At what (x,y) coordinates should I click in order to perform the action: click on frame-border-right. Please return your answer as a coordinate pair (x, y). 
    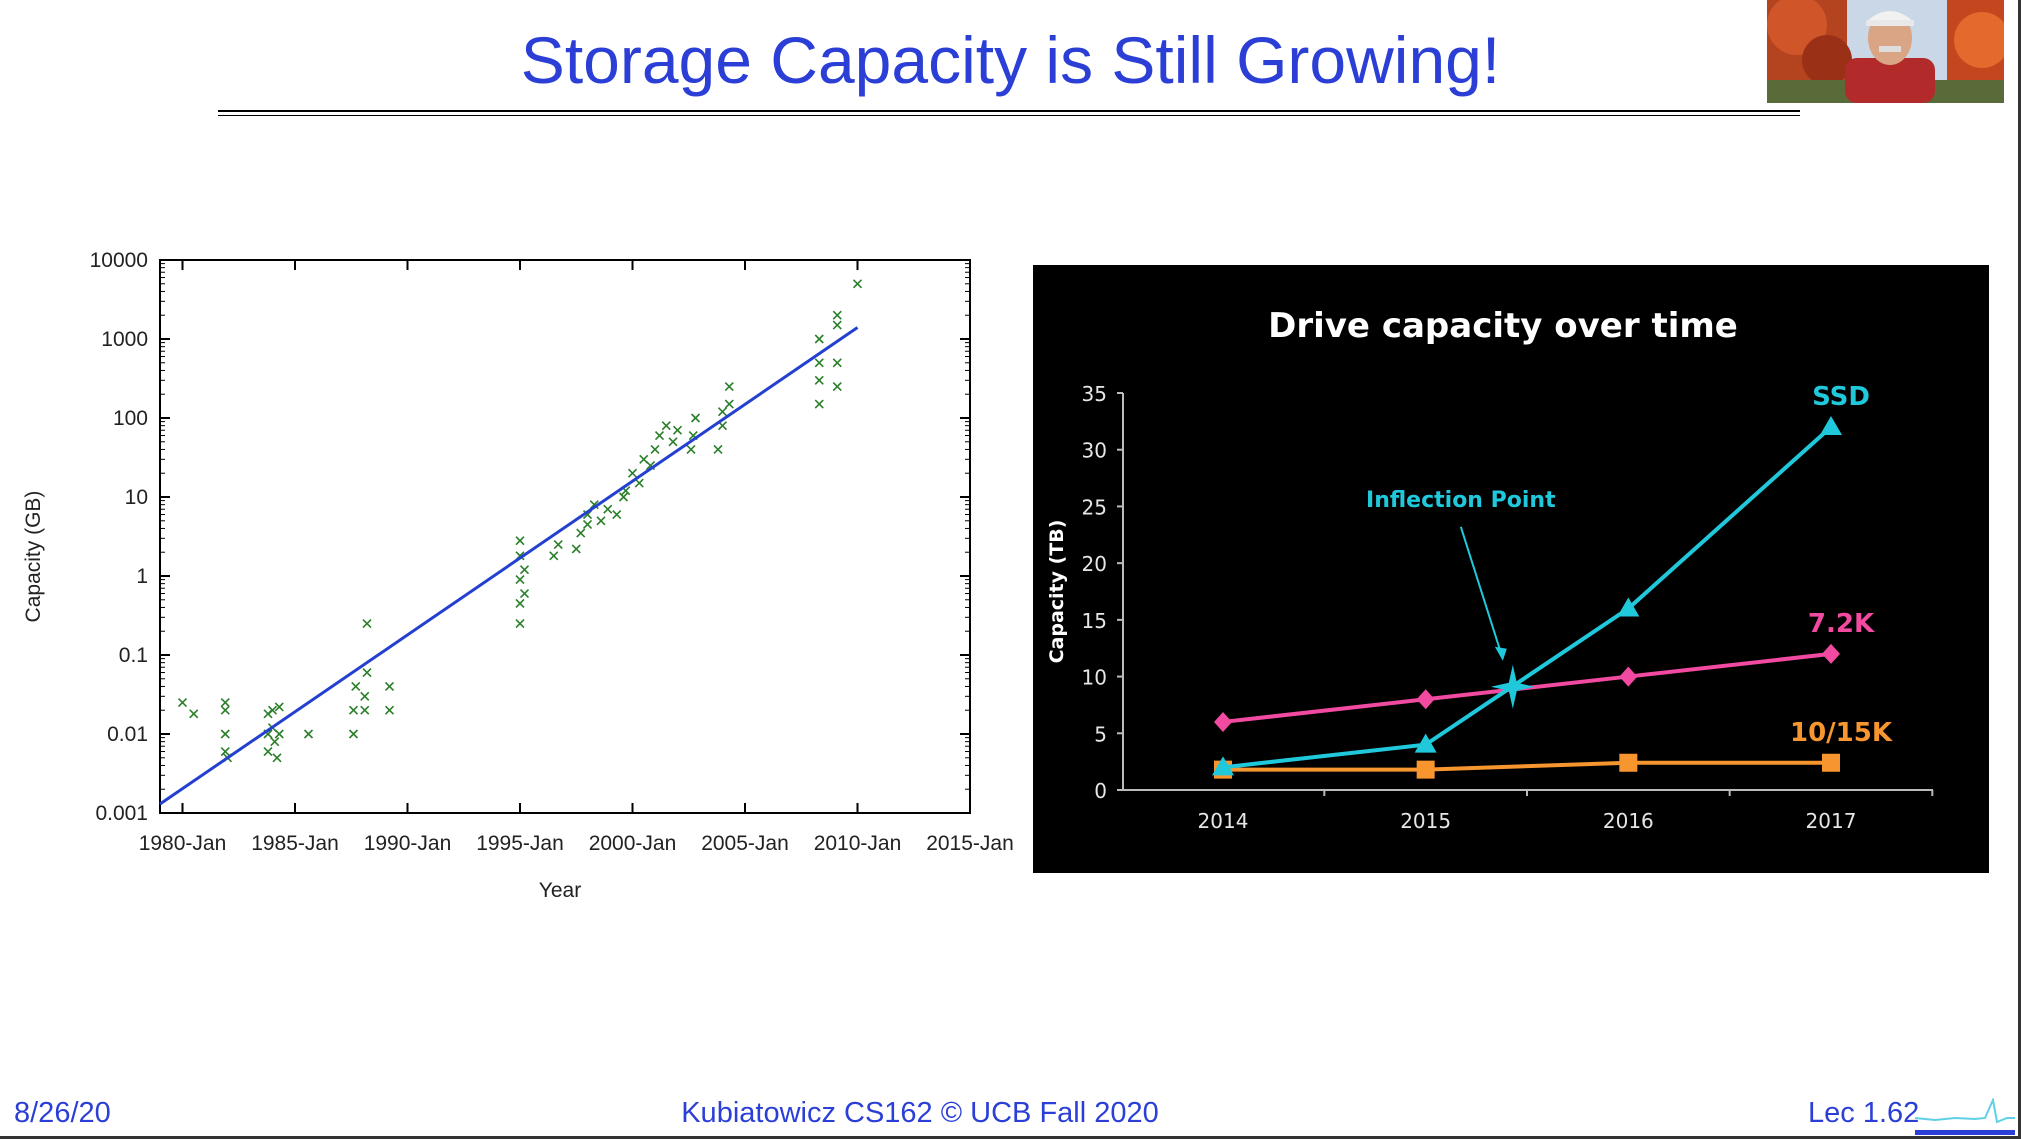
    Looking at the image, I should click on (2019, 569).